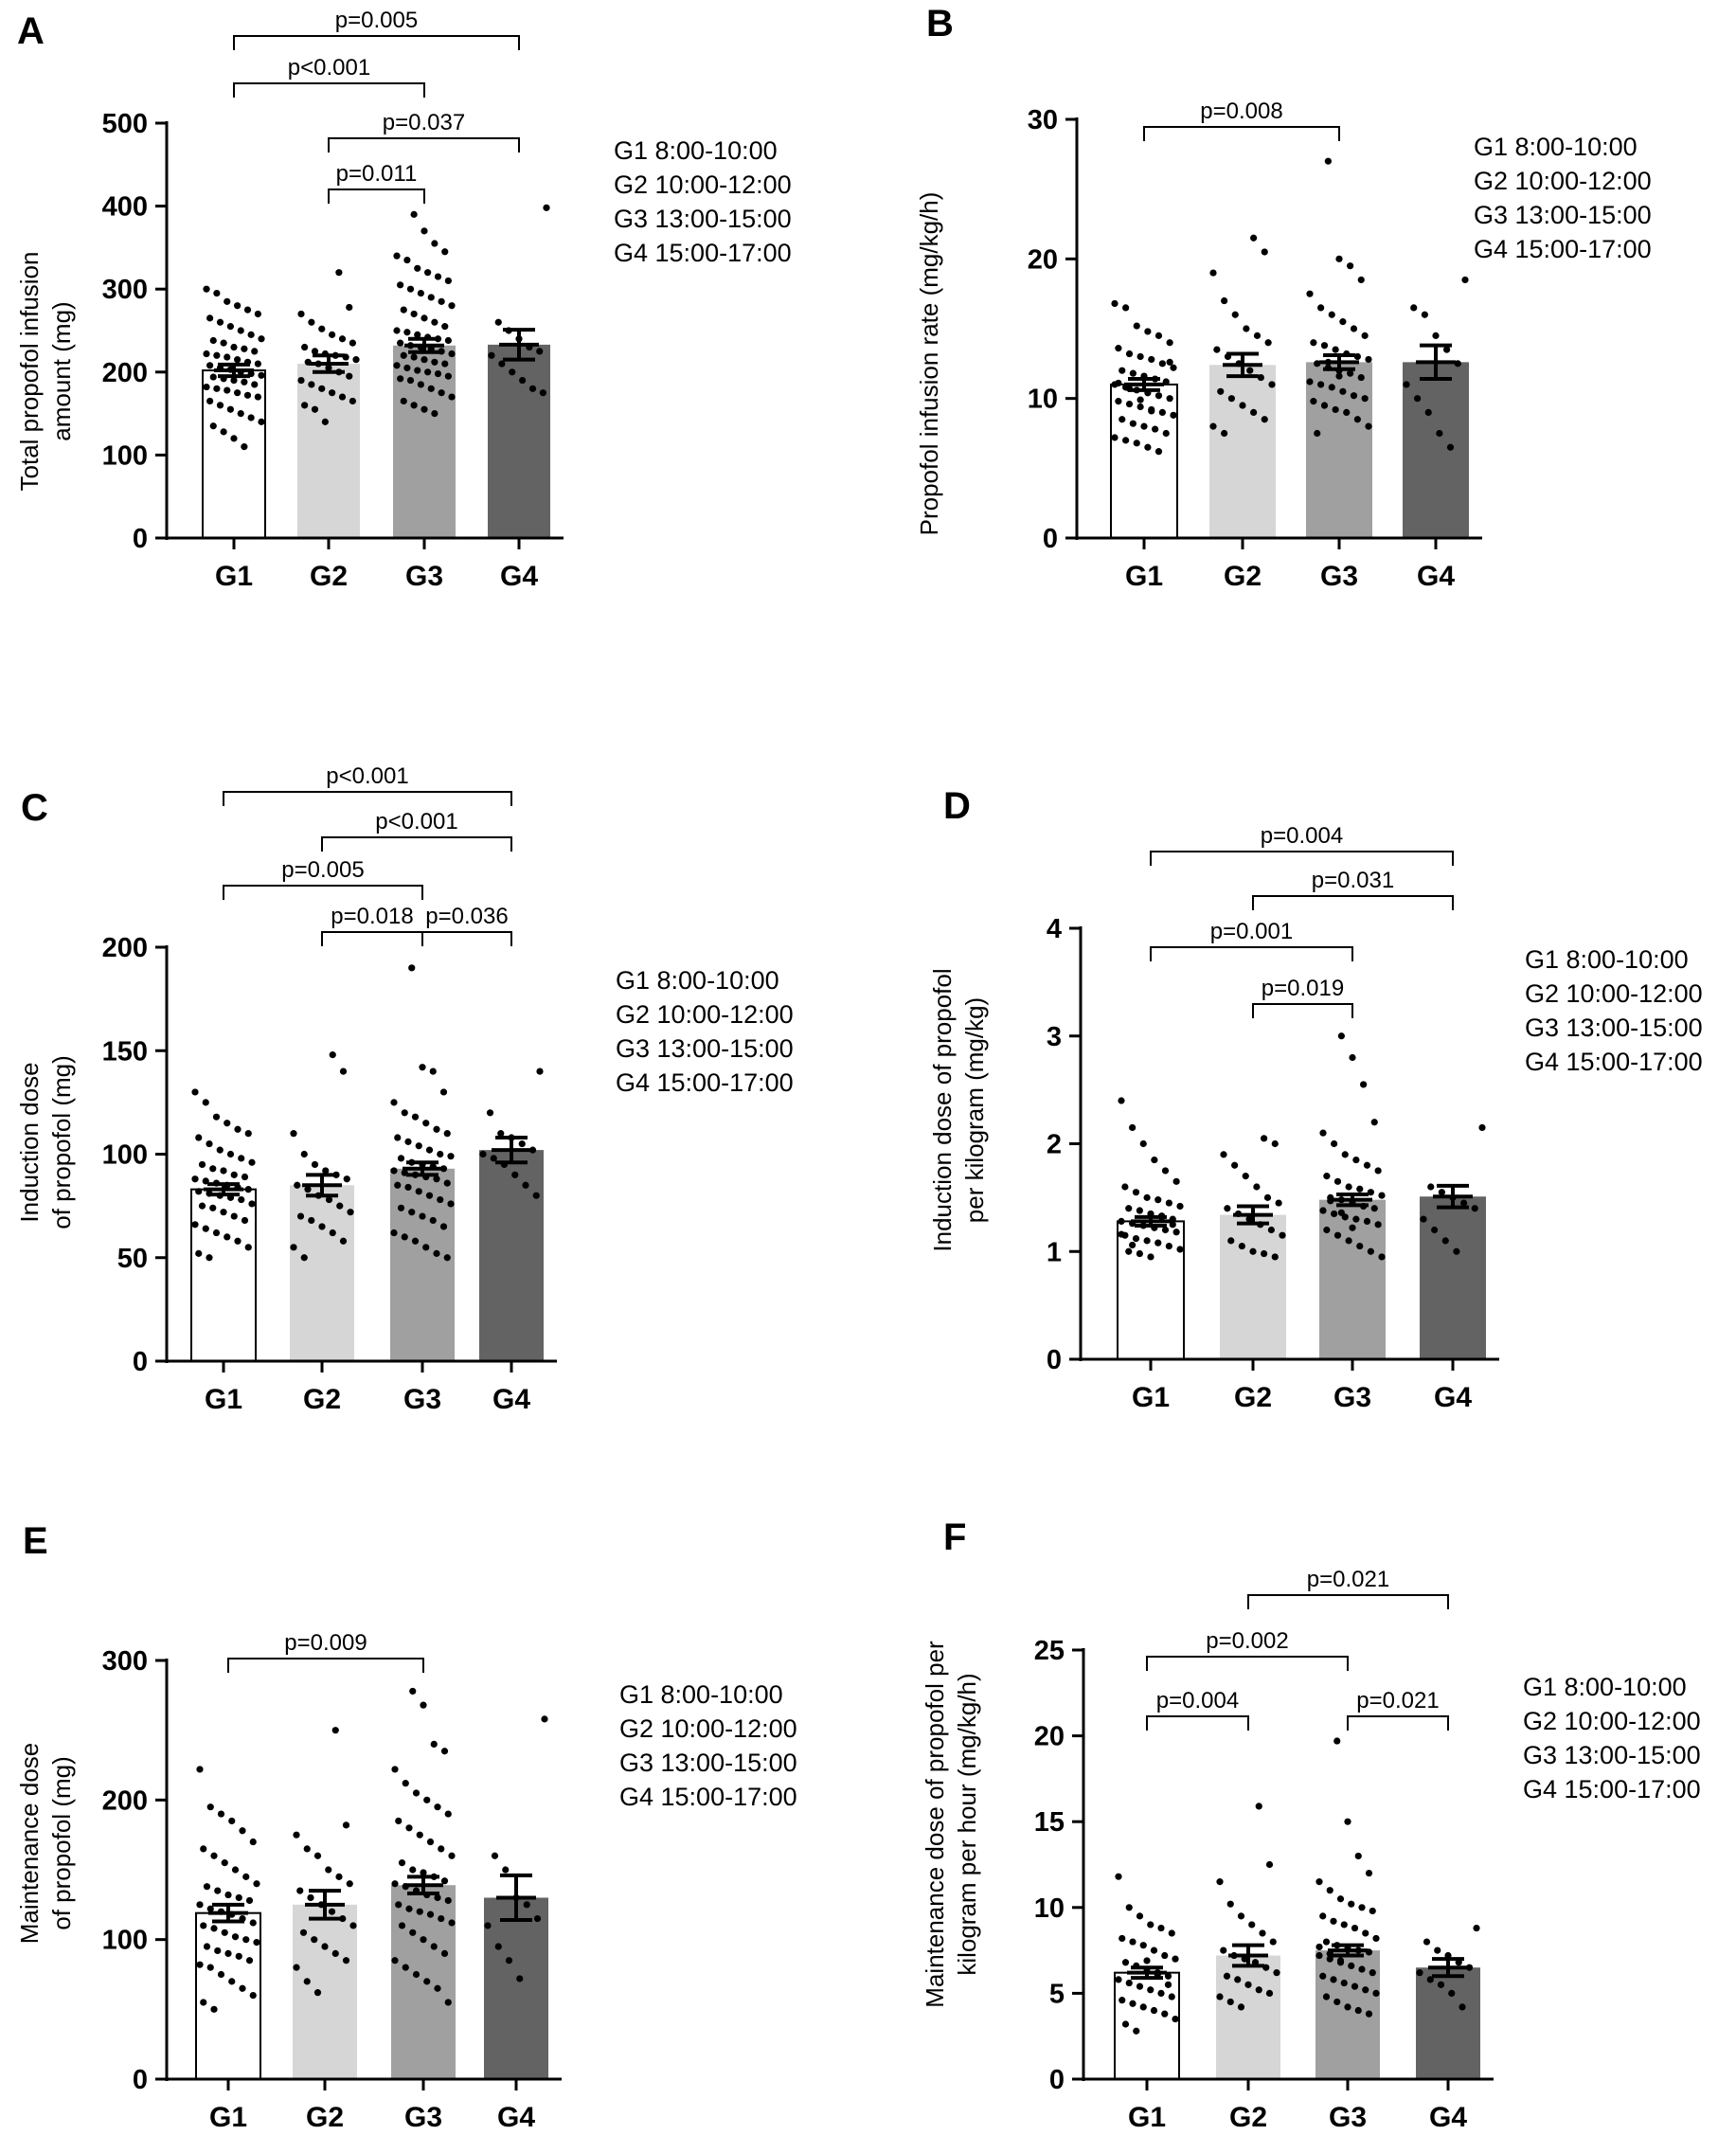  I want to click on bar-g4, so click(519, 441).